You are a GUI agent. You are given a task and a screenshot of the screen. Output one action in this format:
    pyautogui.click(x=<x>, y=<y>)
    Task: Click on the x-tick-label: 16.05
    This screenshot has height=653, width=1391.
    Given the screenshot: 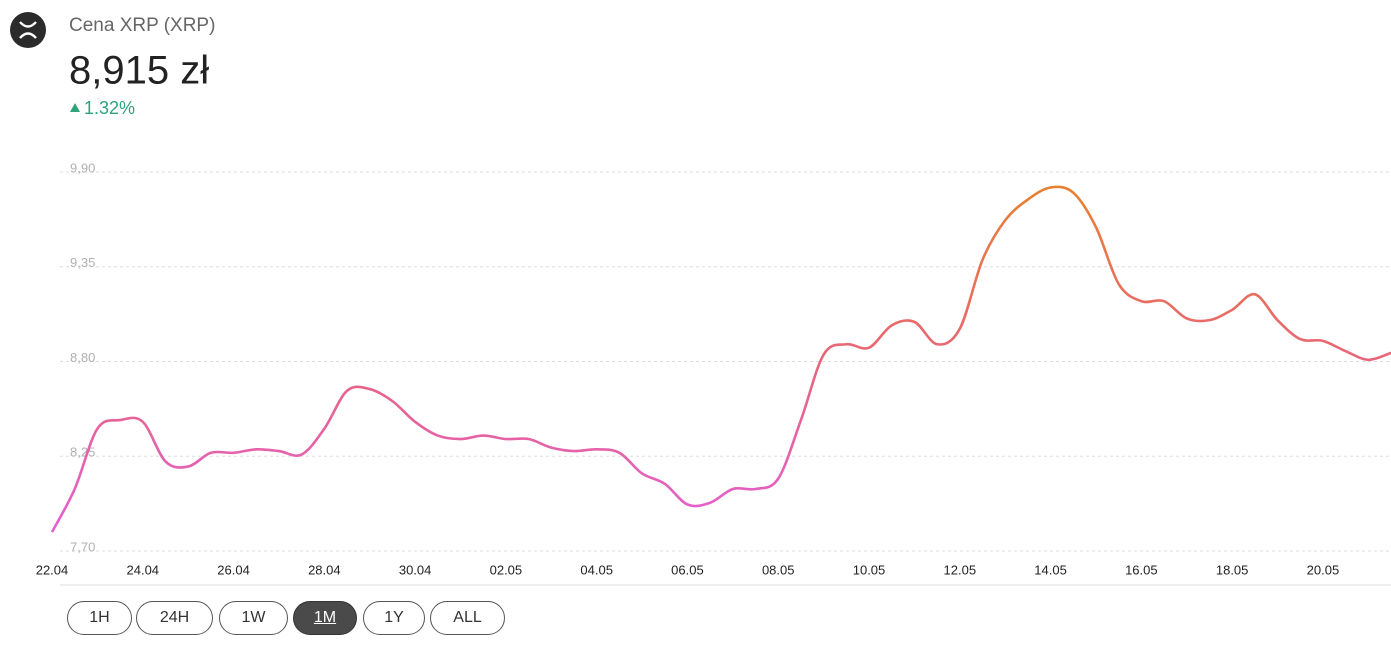 What is the action you would take?
    pyautogui.click(x=1141, y=569)
    